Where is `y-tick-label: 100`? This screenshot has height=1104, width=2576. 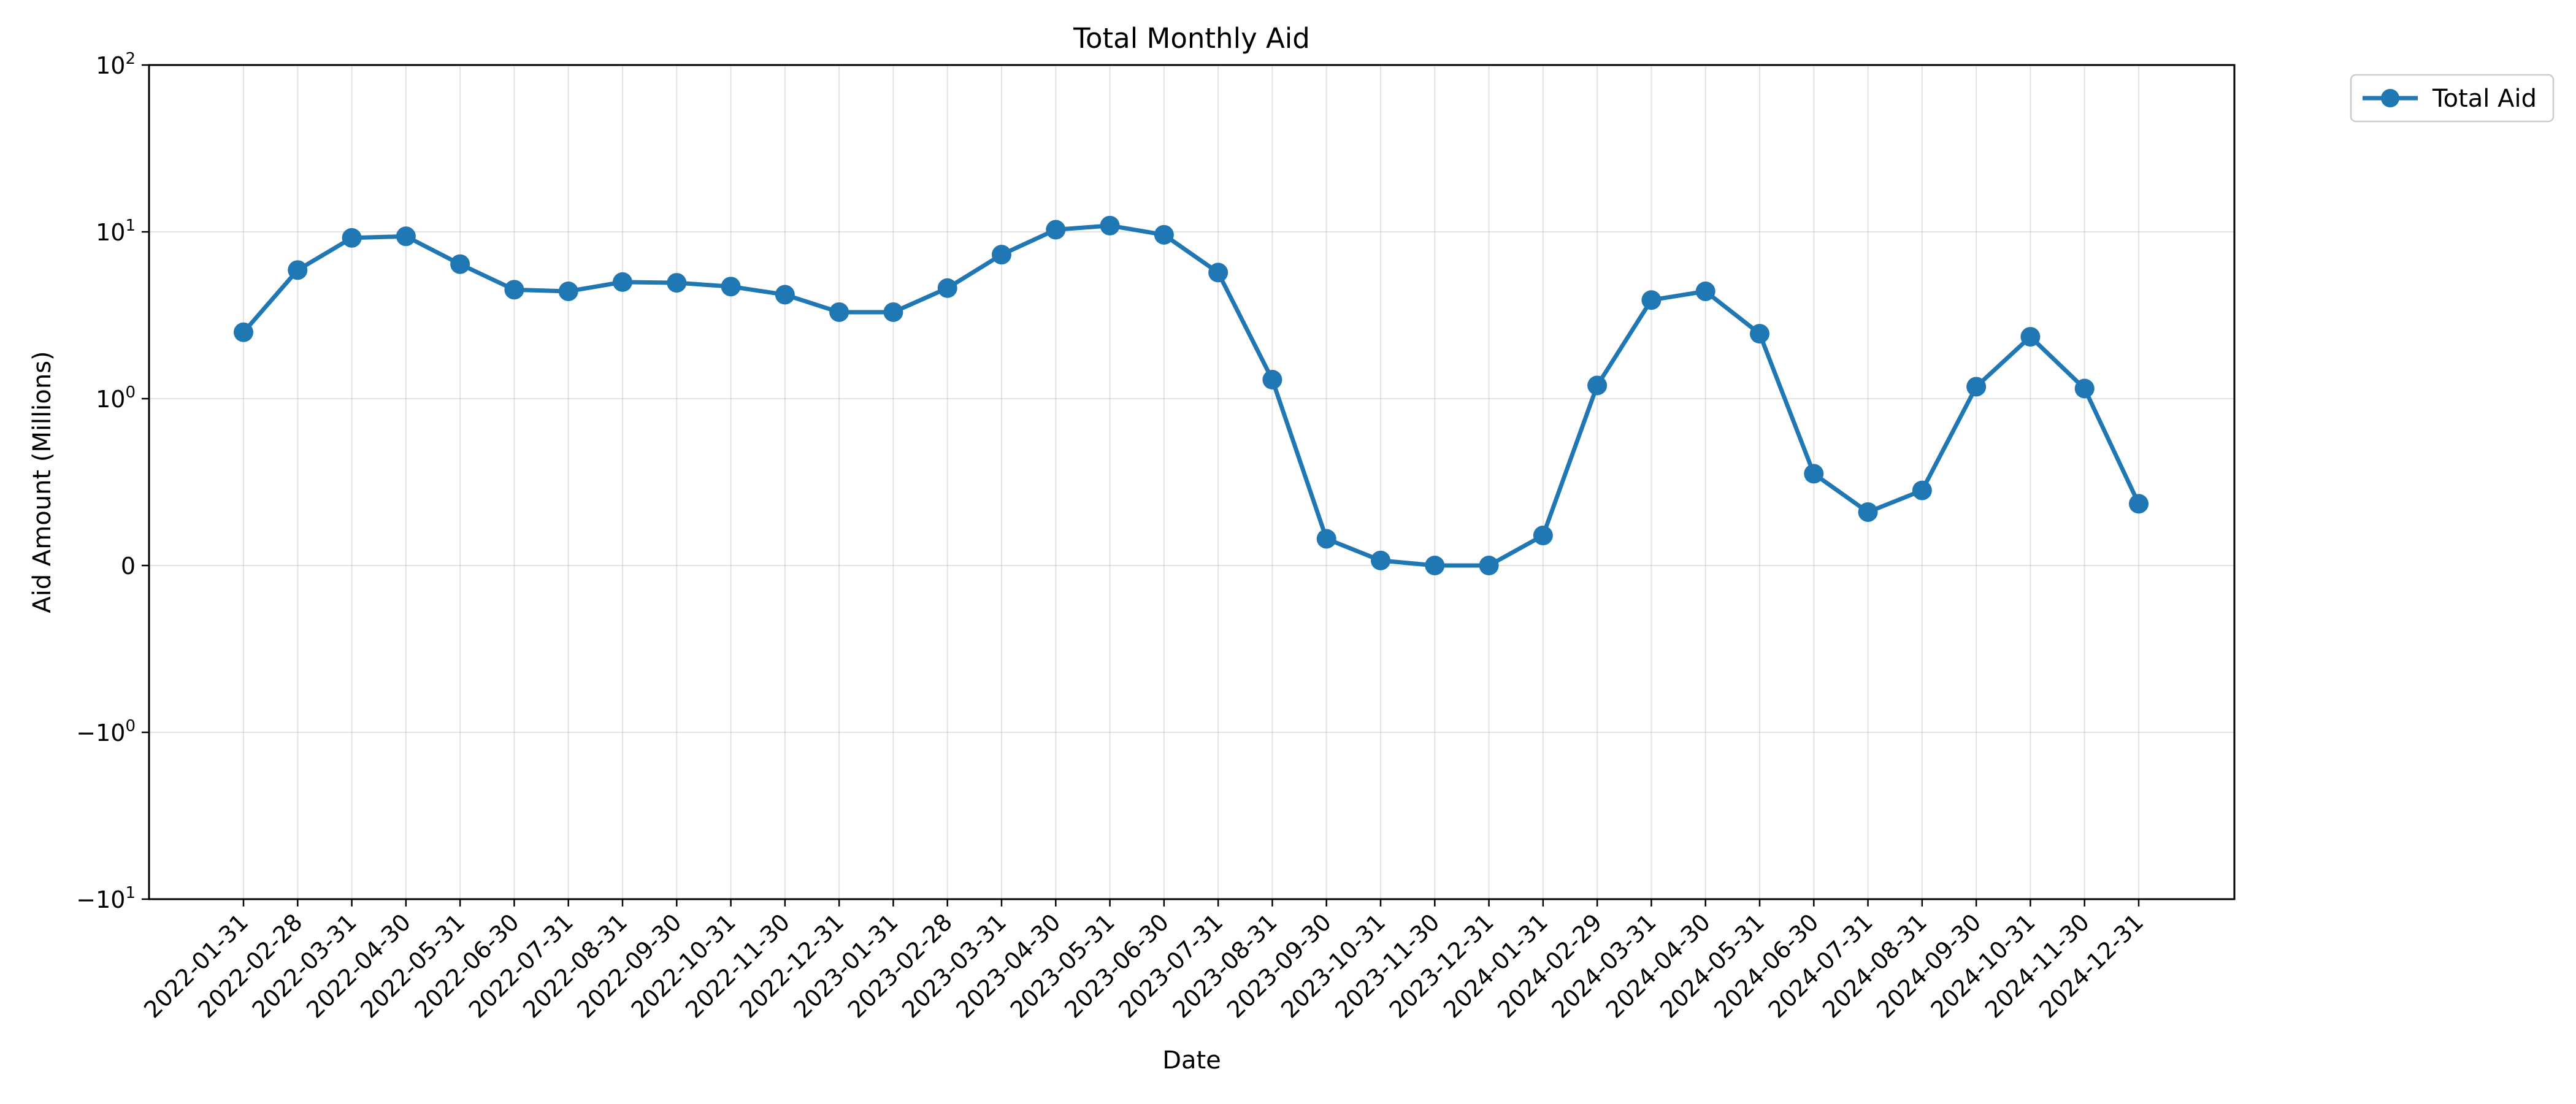 y-tick-label: 100 is located at coordinates (116, 398).